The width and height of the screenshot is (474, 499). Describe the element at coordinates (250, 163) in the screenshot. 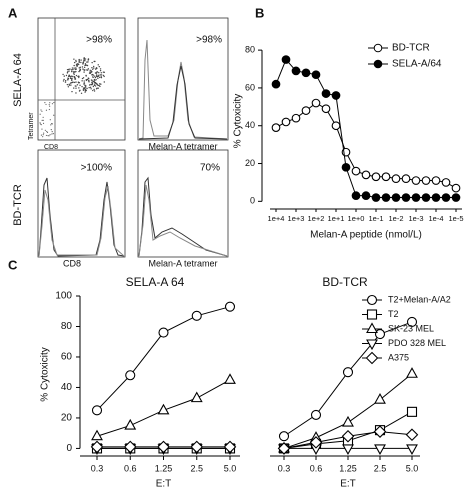

I see `y-tick-label: 20` at that location.